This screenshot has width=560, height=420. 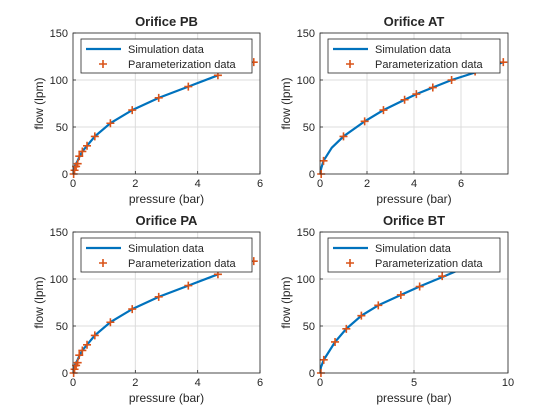 What do you see at coordinates (414, 21) in the screenshot?
I see `chart-title: Orifice AT` at bounding box center [414, 21].